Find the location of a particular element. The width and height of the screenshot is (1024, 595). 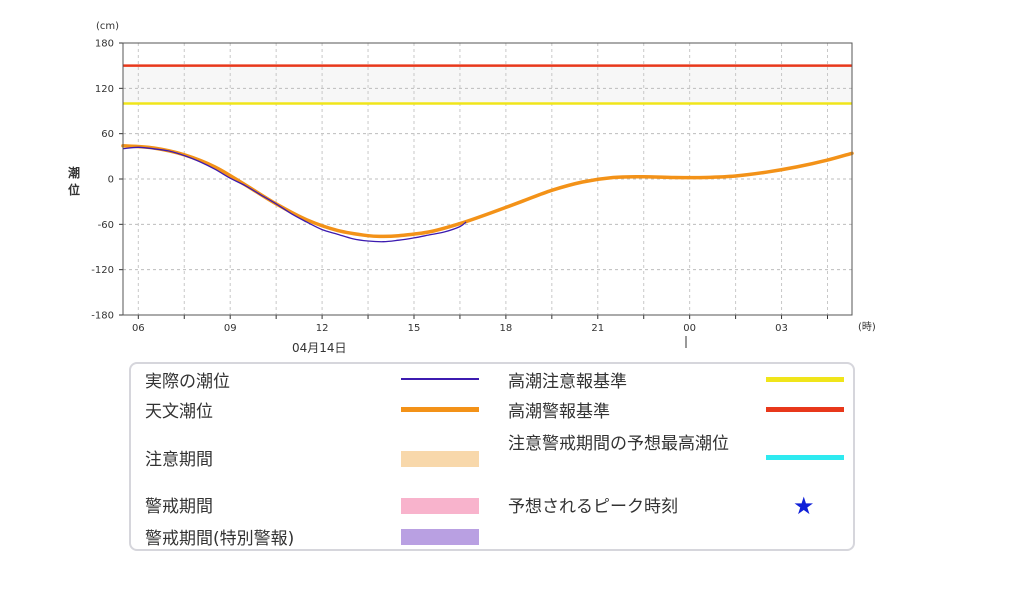

y-tick-label: -60 is located at coordinates (106, 225).